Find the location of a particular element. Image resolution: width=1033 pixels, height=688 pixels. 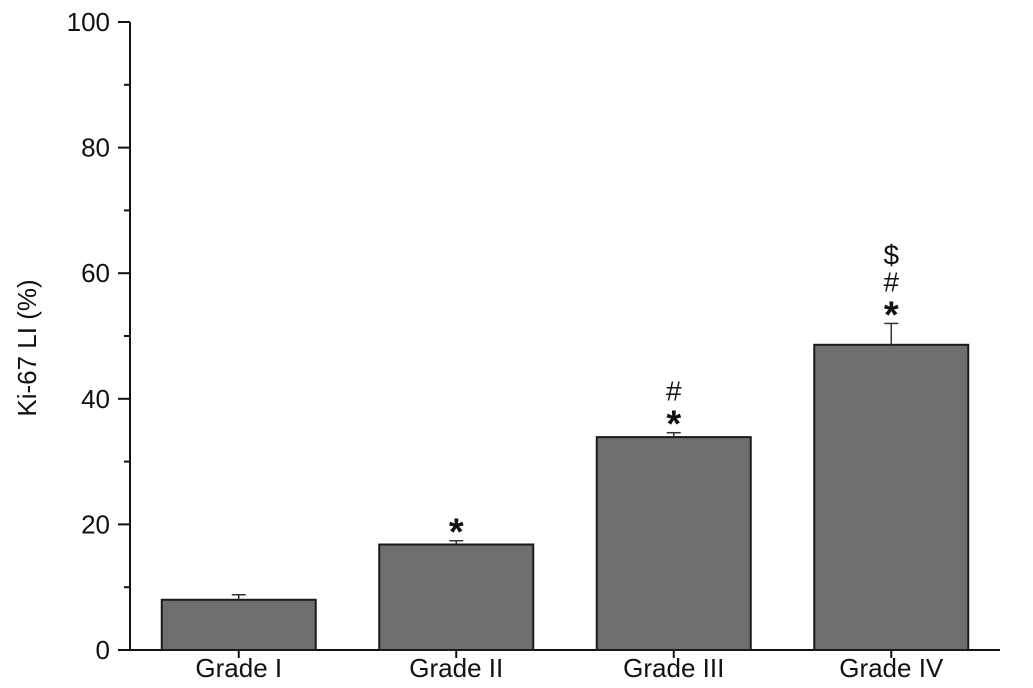

y-tick-label: 20 is located at coordinates (95, 524).